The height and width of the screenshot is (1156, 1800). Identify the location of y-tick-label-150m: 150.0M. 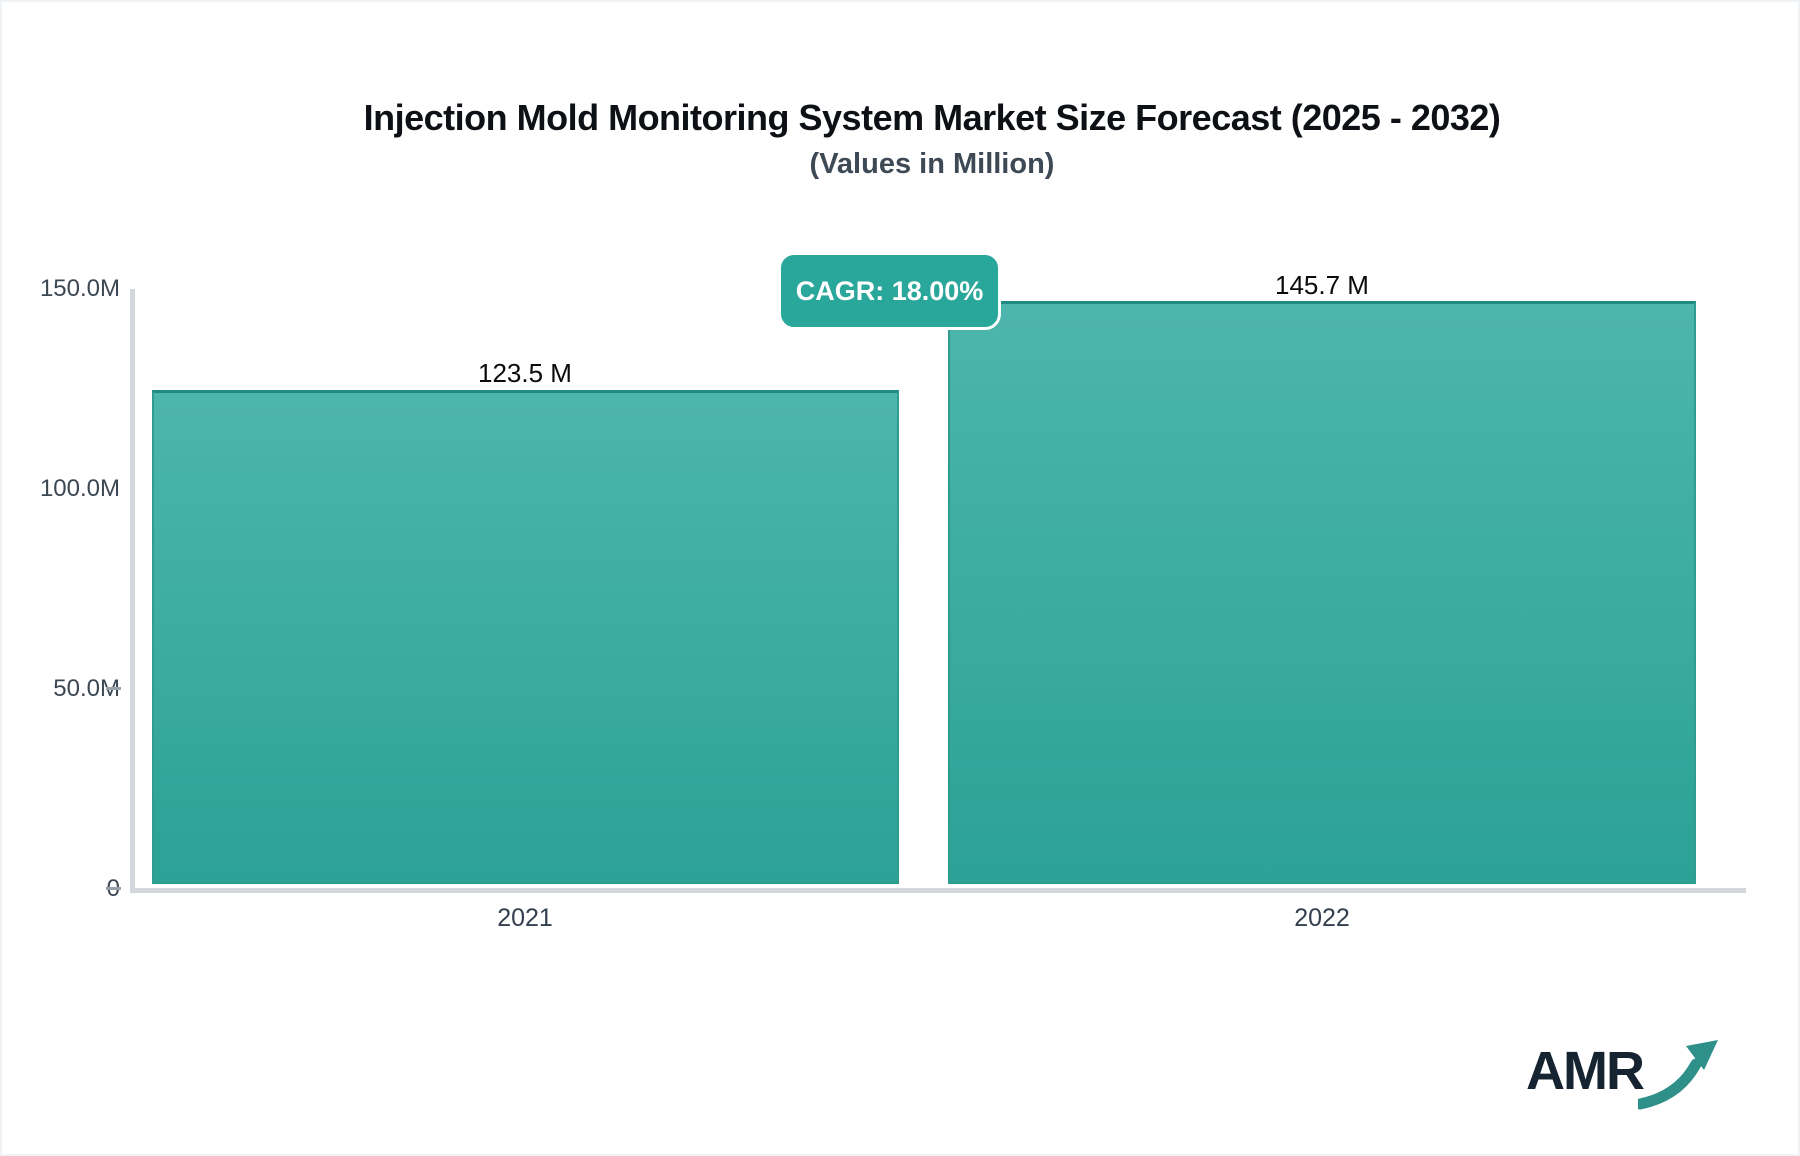
(79, 288).